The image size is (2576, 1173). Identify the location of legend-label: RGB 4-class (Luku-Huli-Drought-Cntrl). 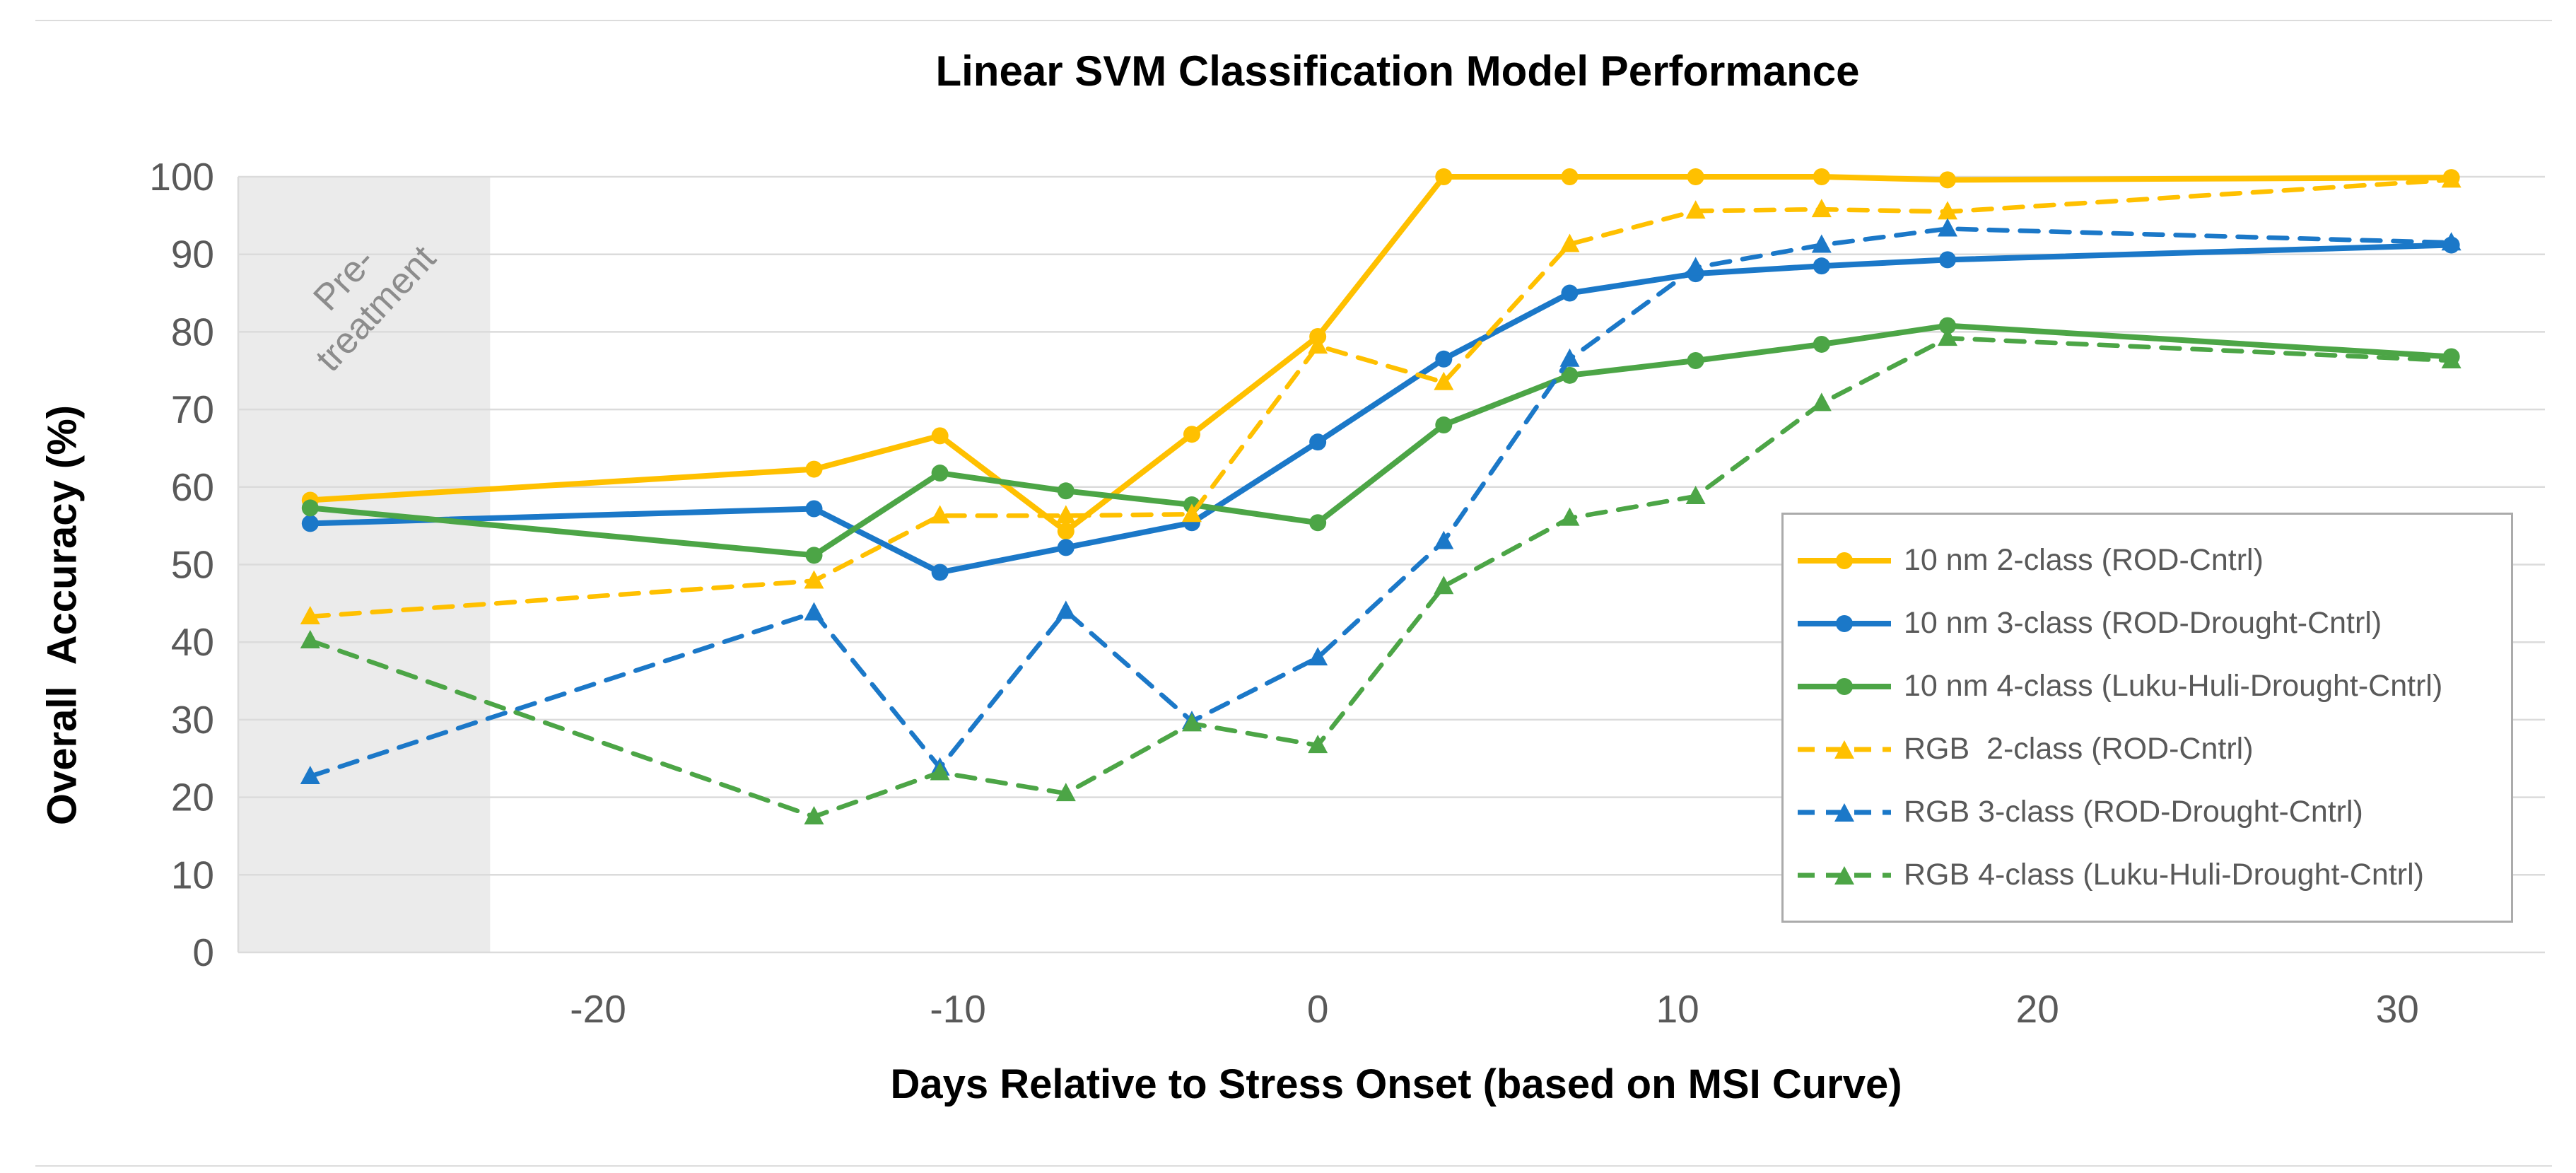
(2164, 875).